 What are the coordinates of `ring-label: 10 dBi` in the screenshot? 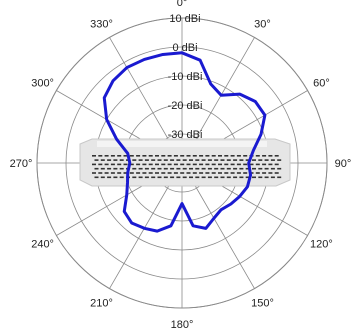 It's located at (184, 19).